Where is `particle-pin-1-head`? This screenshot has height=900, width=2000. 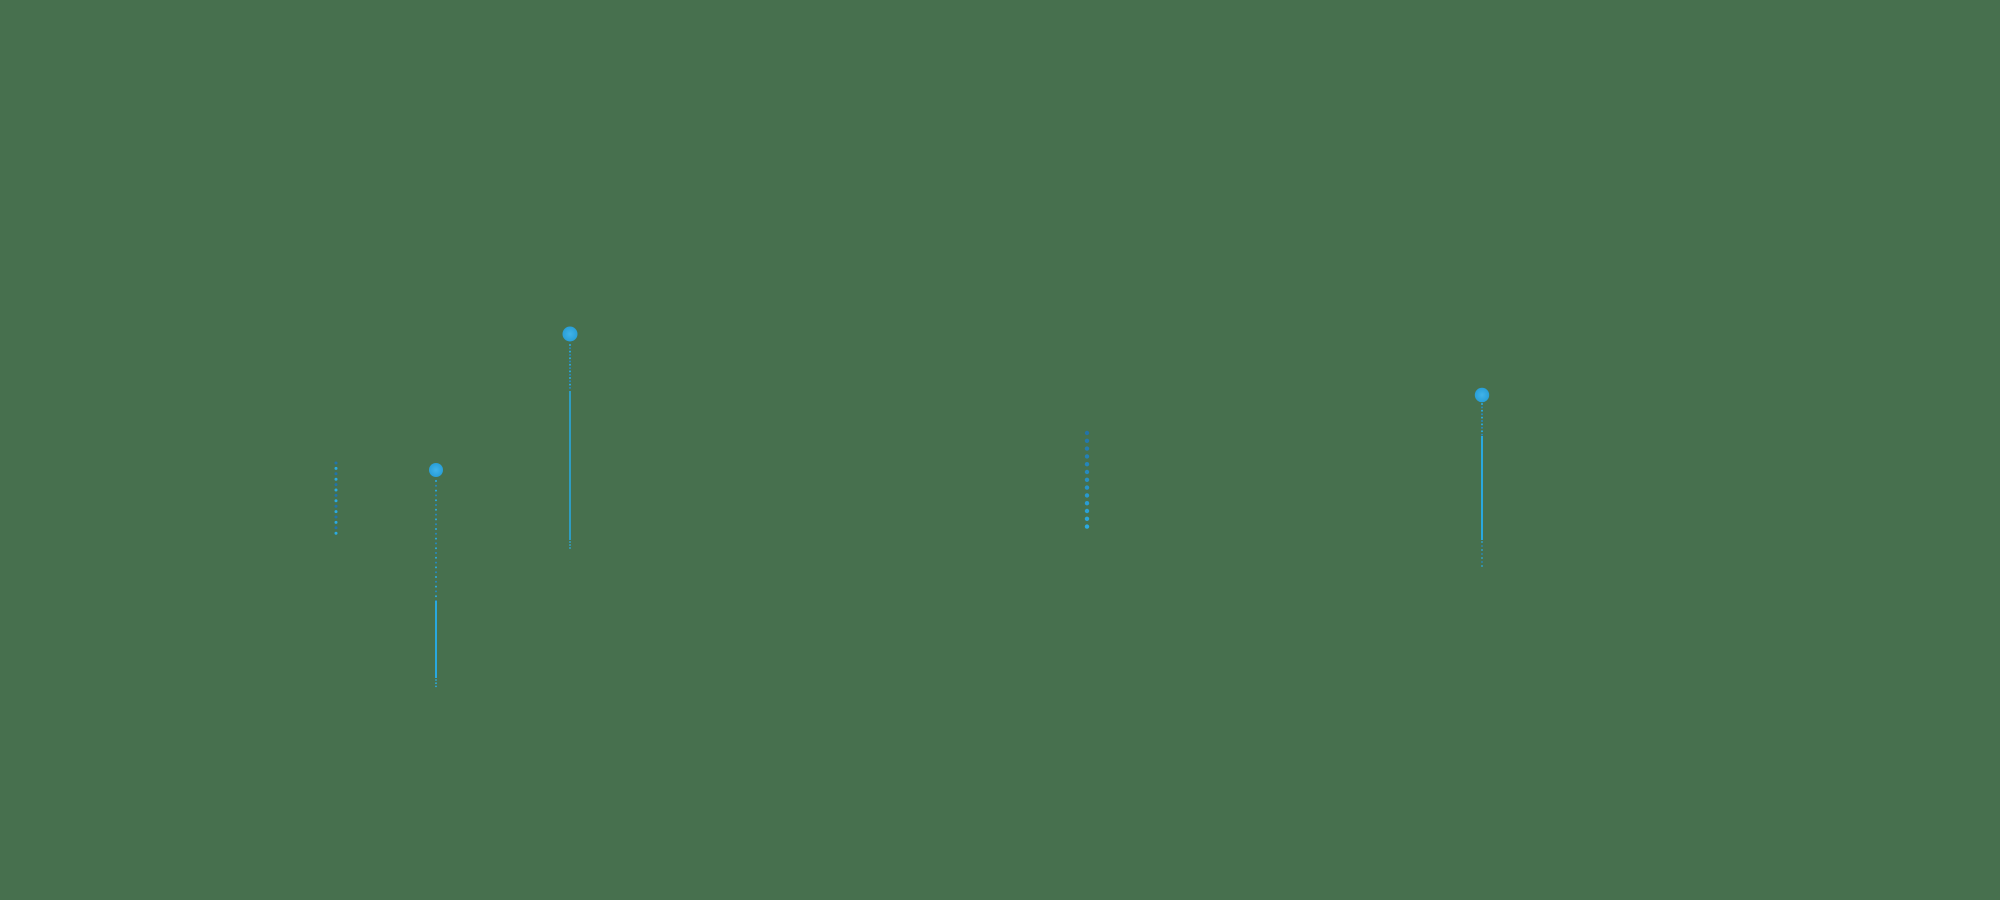
particle-pin-1-head is located at coordinates (436, 470).